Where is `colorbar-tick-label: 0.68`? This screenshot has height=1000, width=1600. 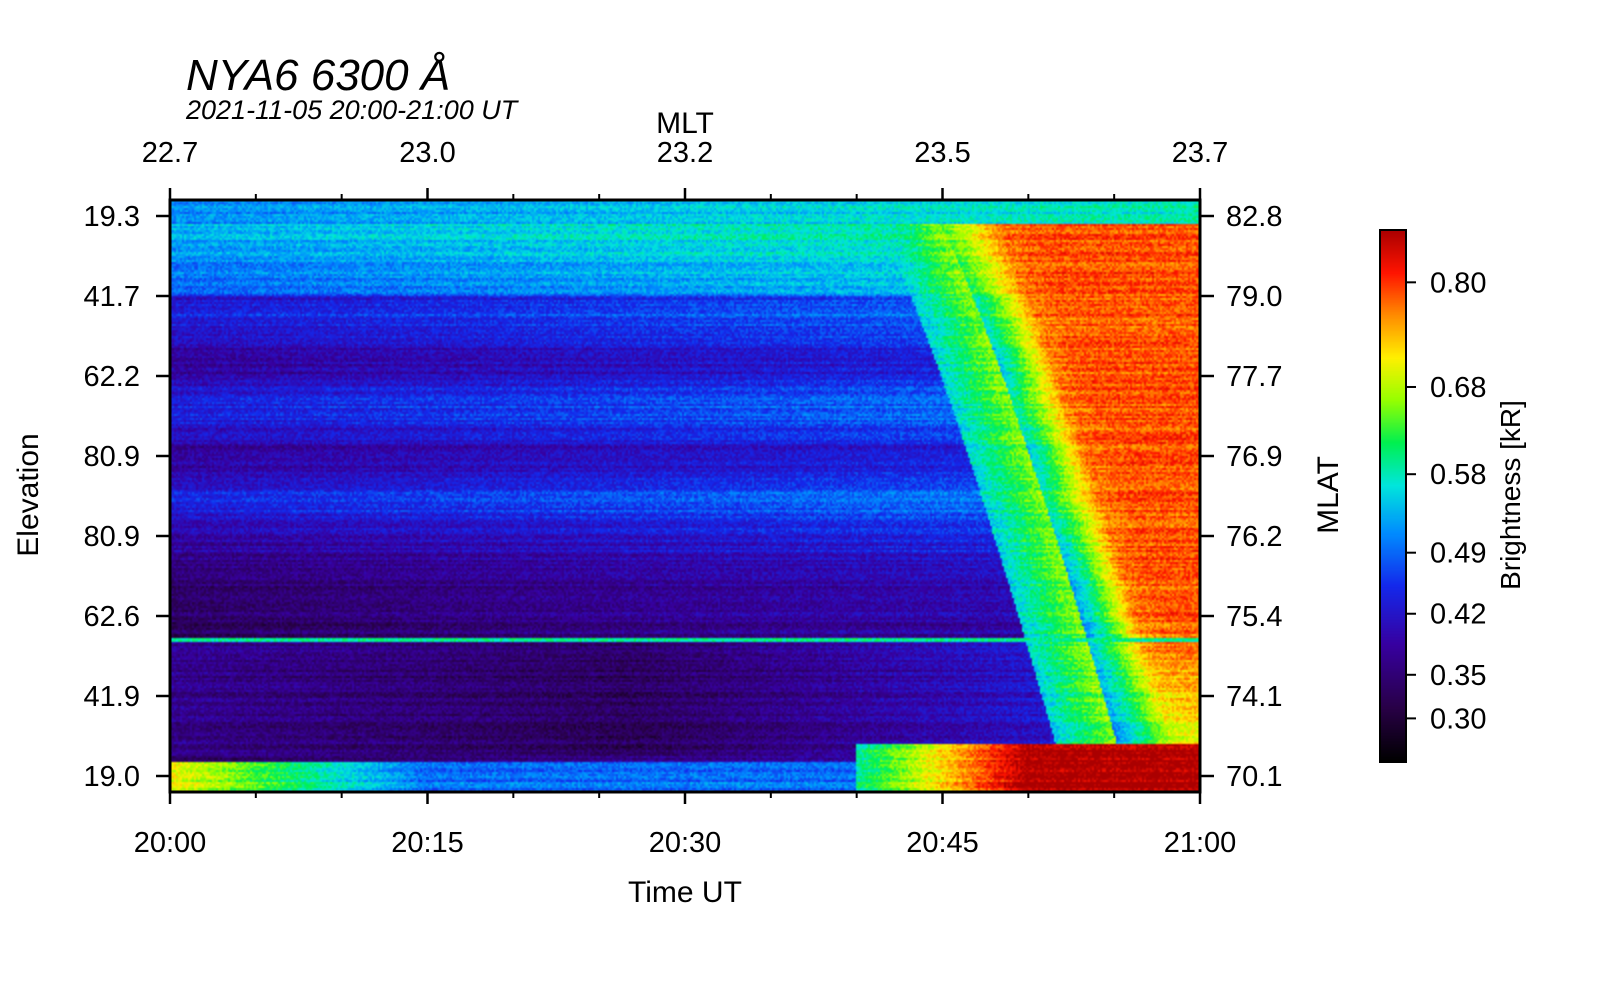 colorbar-tick-label: 0.68 is located at coordinates (1458, 388).